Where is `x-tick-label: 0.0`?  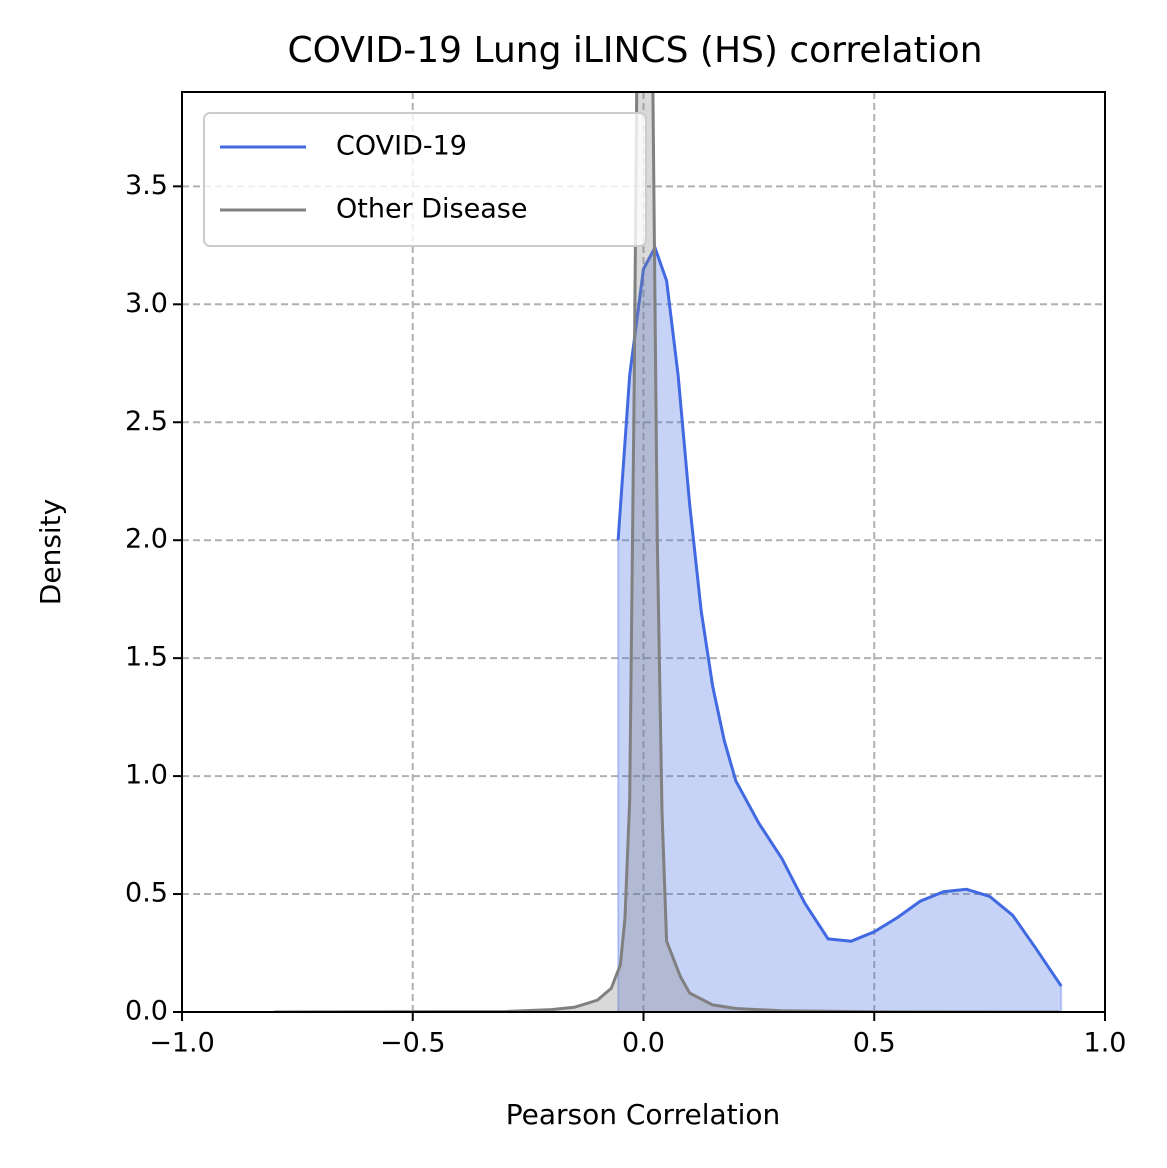
x-tick-label: 0.0 is located at coordinates (643, 1043).